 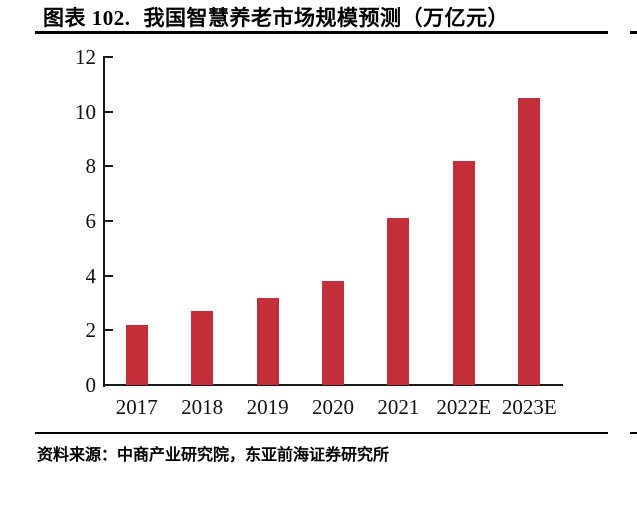 What do you see at coordinates (529, 407) in the screenshot?
I see `x-axis-tick-label: 2023E` at bounding box center [529, 407].